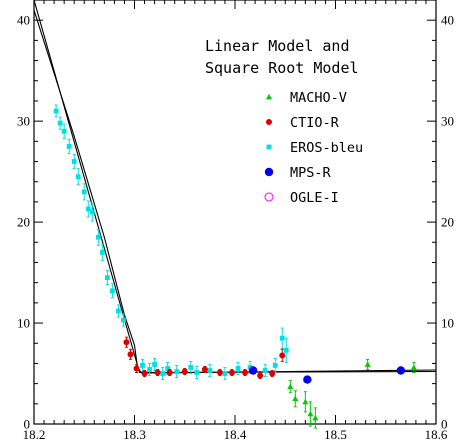 Image resolution: width=474 pixels, height=442 pixels. I want to click on legend-label-mps-r: MPS-R, so click(311, 173).